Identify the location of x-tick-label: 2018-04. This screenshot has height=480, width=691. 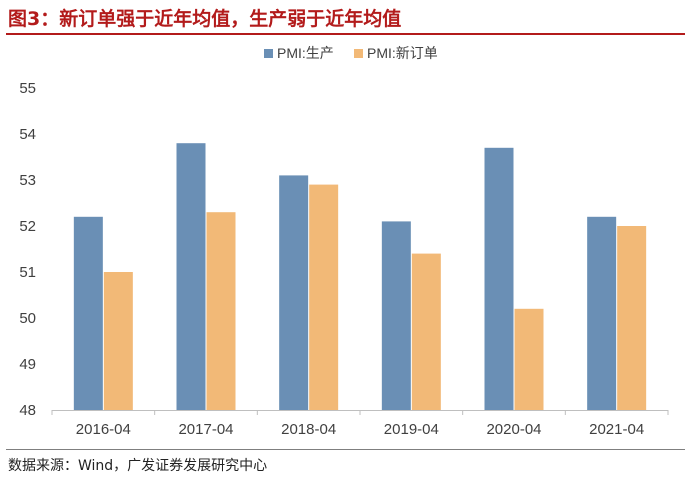
(308, 429).